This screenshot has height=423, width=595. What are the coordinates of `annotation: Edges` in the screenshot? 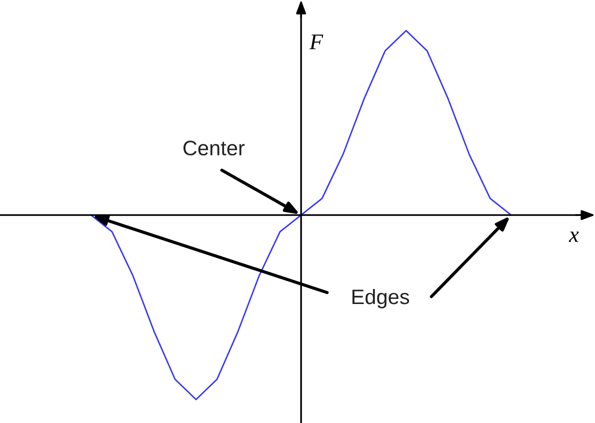 It's located at (381, 298).